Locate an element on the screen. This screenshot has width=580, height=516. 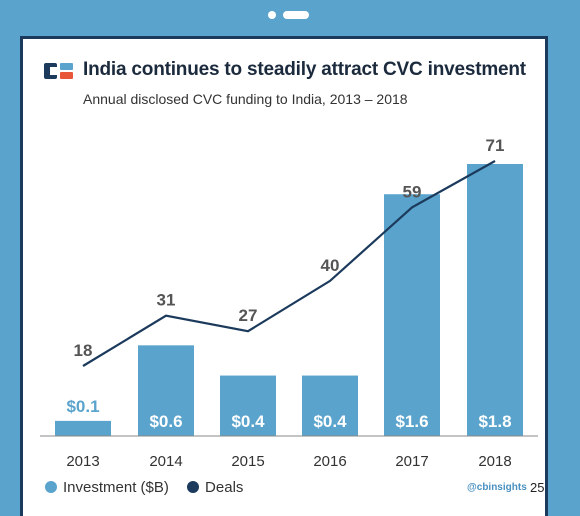
deals-value-label-2017: 59 is located at coordinates (412, 191).